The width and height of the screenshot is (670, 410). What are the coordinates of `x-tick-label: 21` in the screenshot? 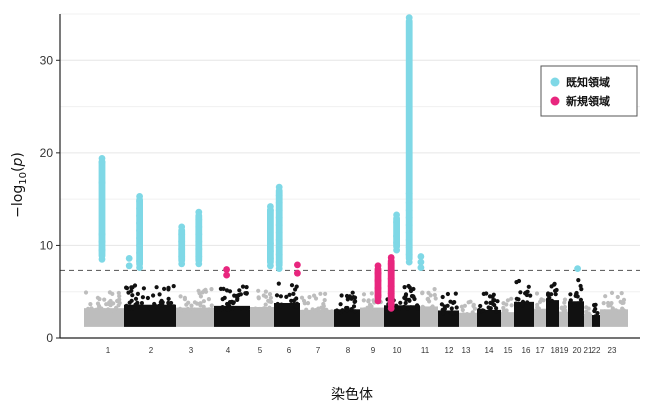 It's located at (588, 350).